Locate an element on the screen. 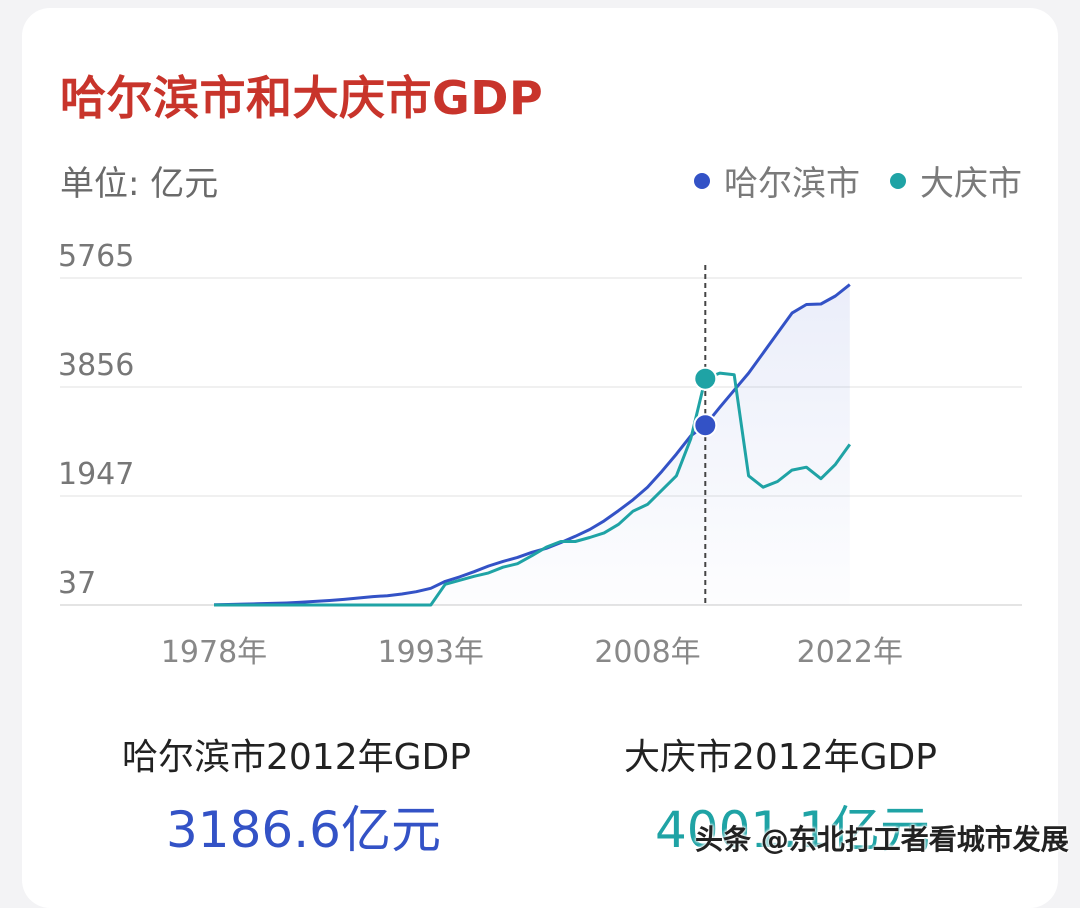  legend-label-harbin: 哈尔滨市 is located at coordinates (792, 184).